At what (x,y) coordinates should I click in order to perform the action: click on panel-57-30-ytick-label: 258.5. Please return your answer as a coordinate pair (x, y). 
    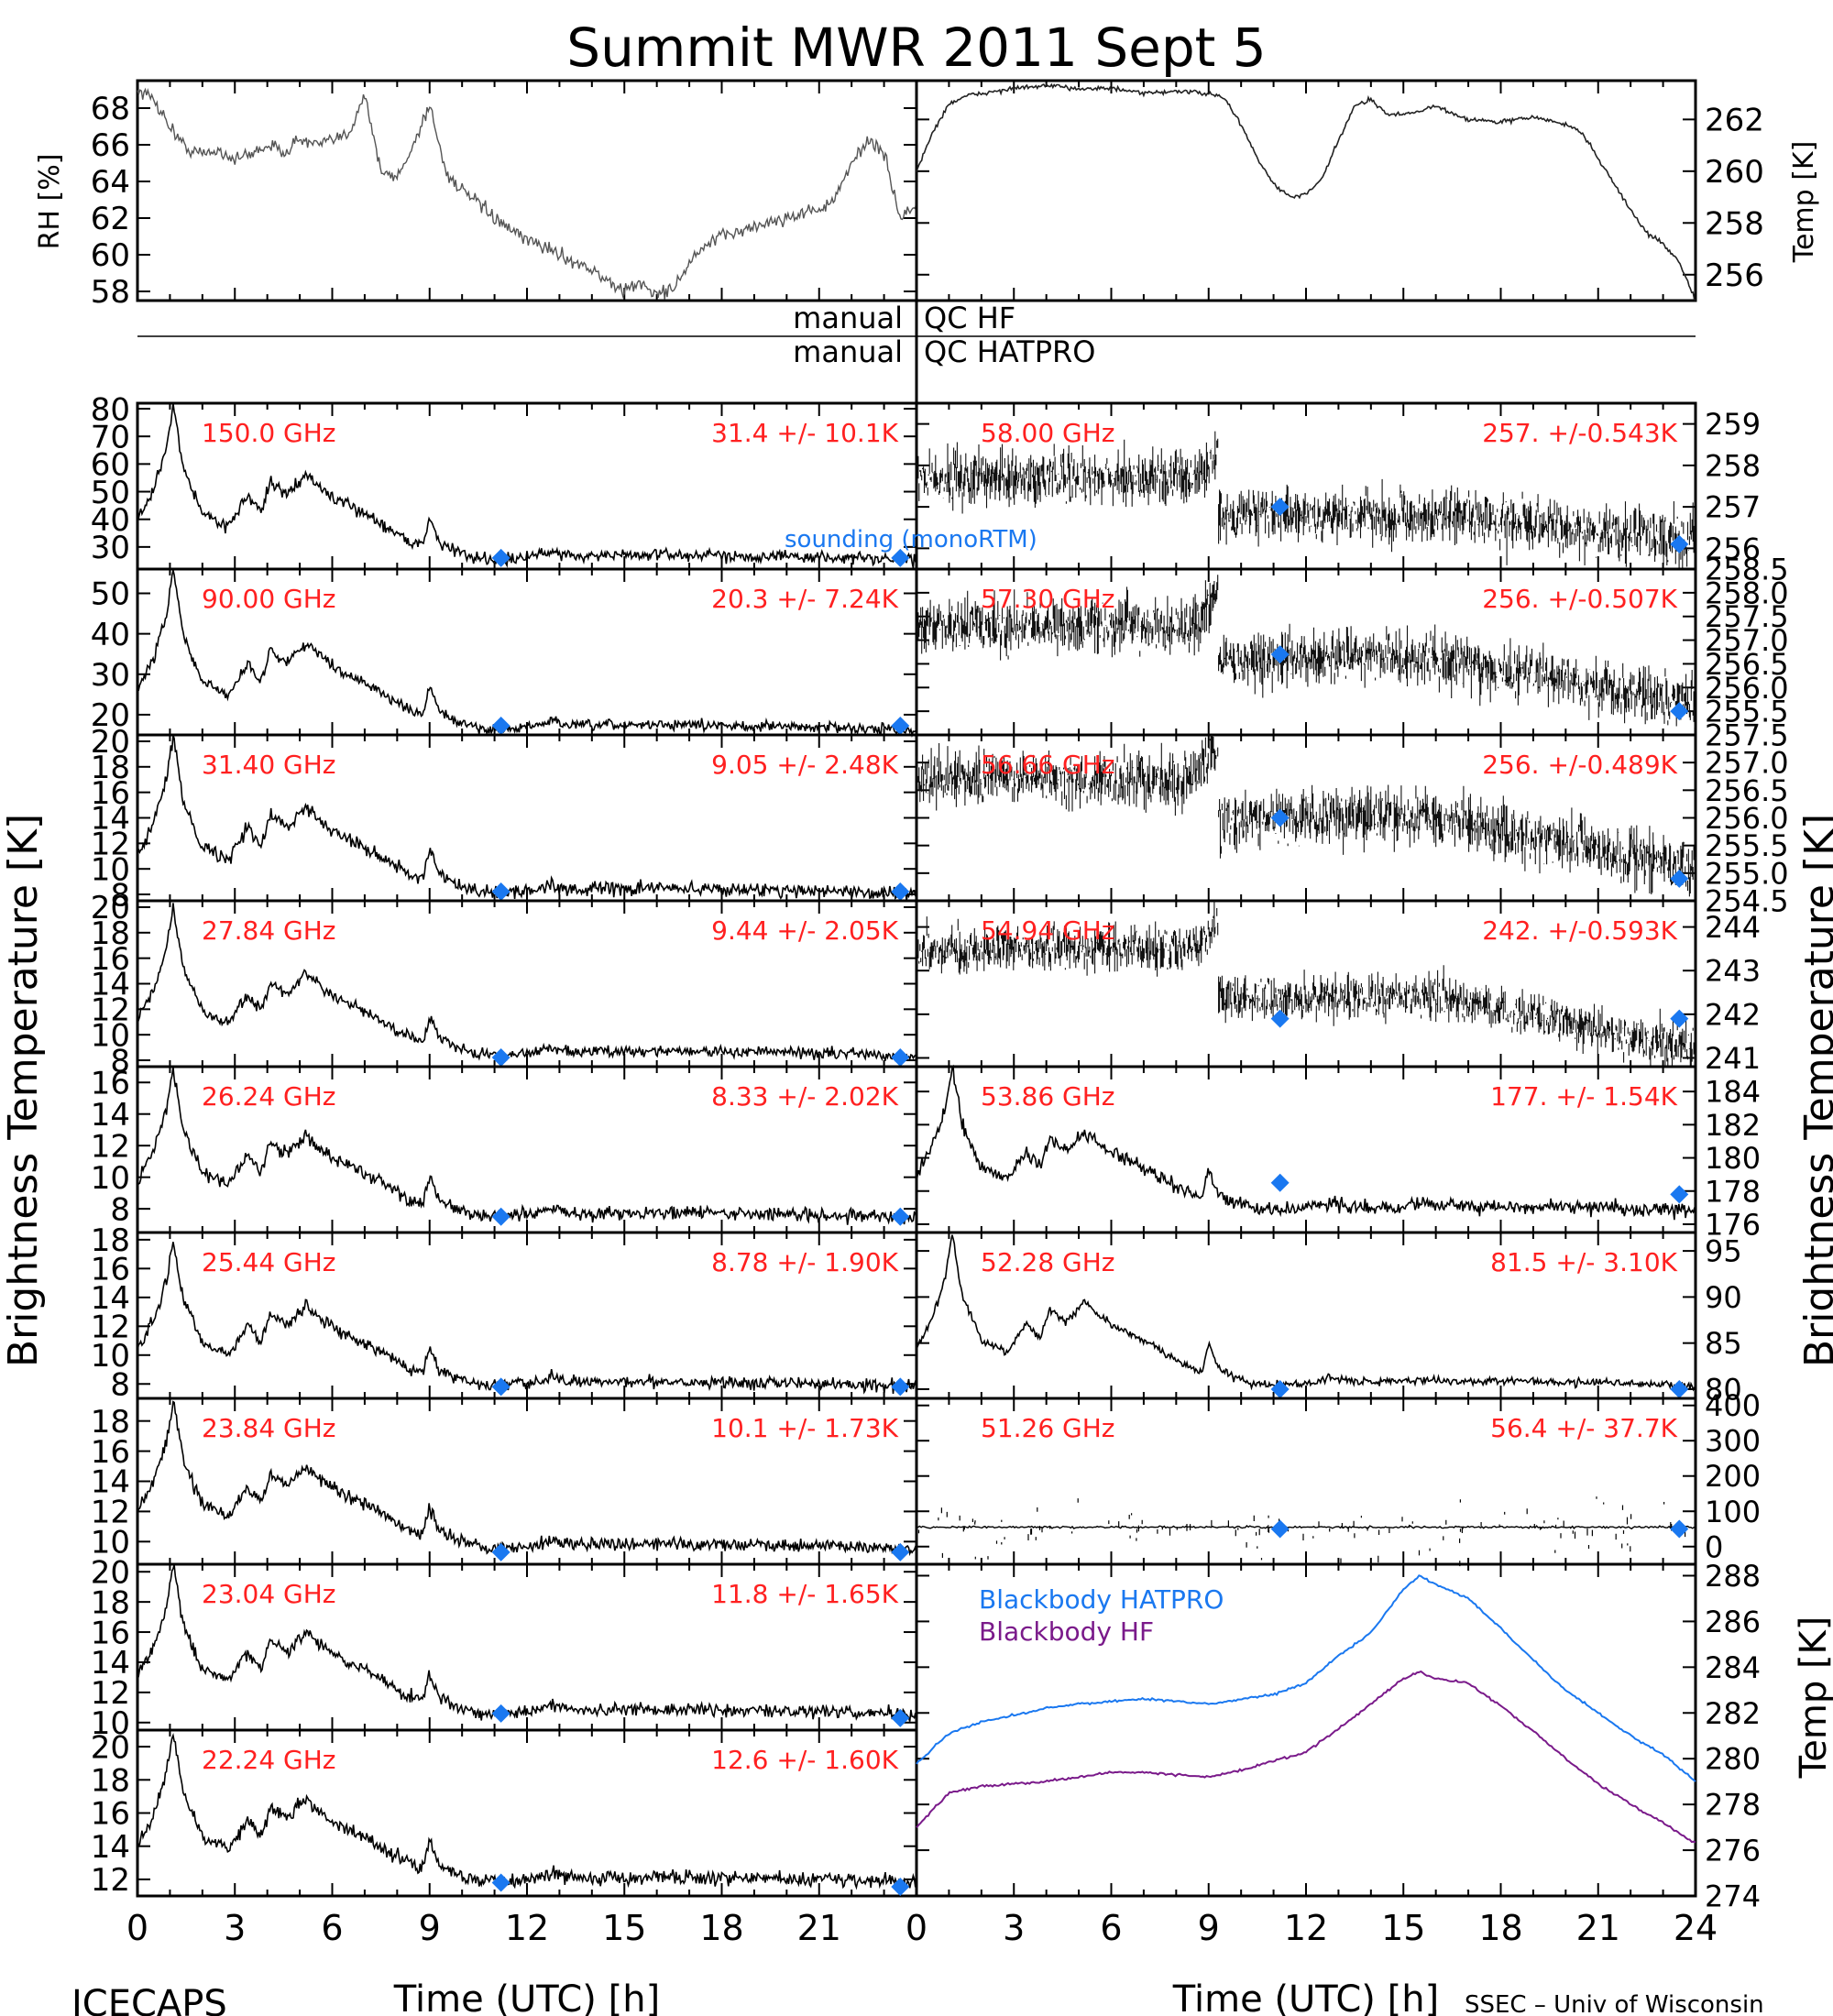
    Looking at the image, I should click on (1747, 570).